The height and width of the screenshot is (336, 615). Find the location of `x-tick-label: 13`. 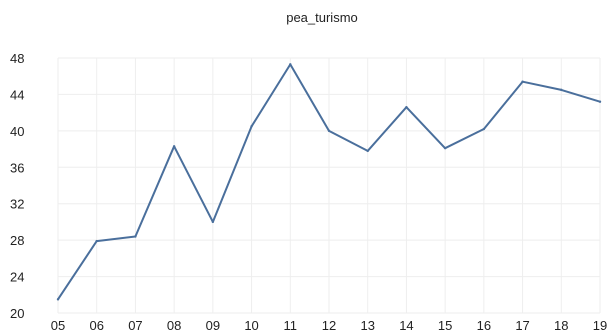

x-tick-label: 13 is located at coordinates (367, 325).